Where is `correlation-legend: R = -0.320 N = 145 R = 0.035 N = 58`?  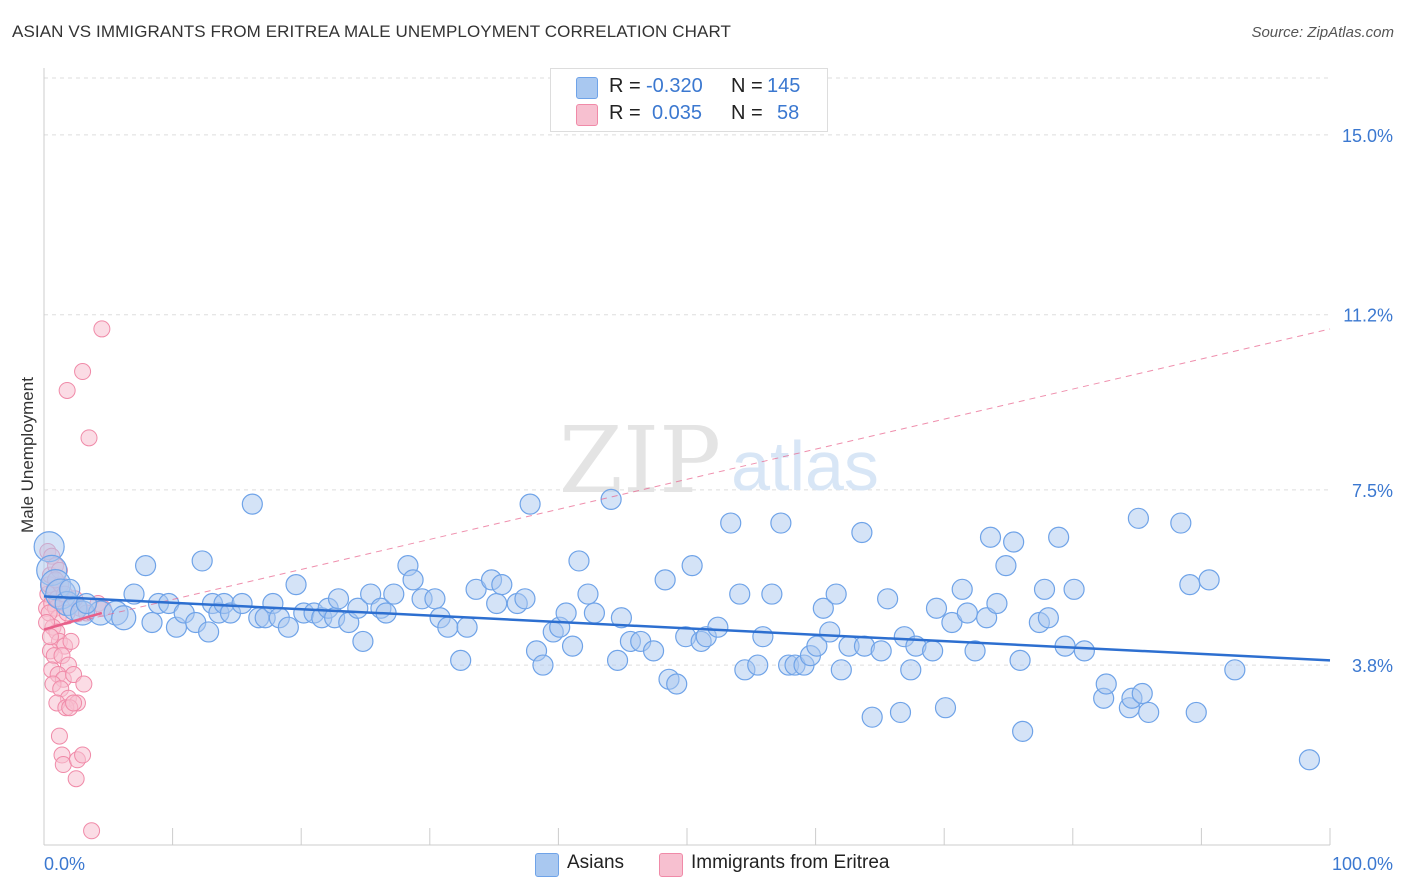
correlation-legend: R = -0.320 N = 145 R = 0.035 N = 58 is located at coordinates (689, 100).